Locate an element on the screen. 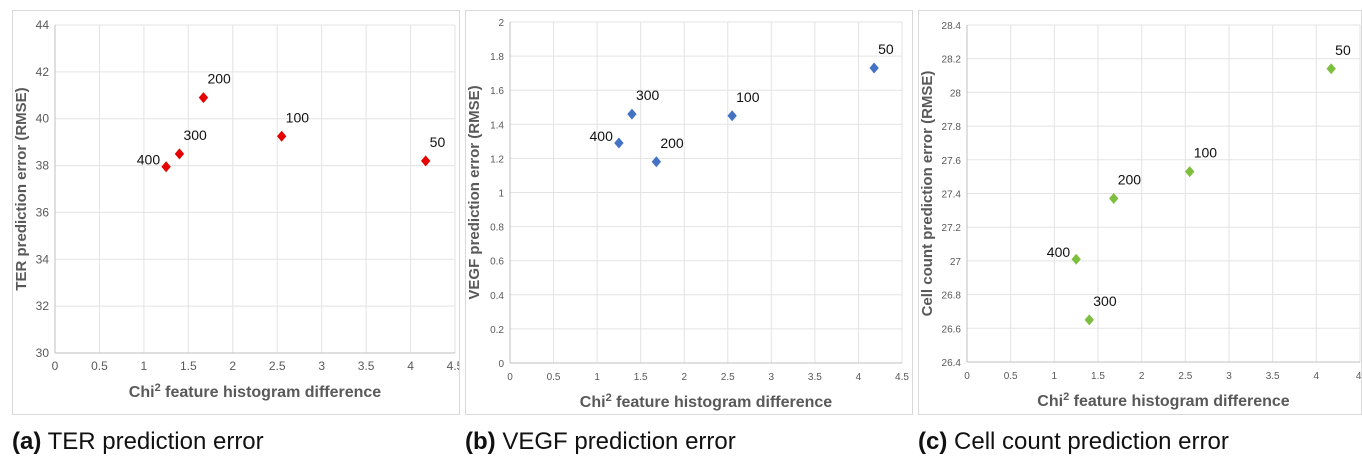 The height and width of the screenshot is (458, 1362). y-tick-label: 27 is located at coordinates (956, 262).